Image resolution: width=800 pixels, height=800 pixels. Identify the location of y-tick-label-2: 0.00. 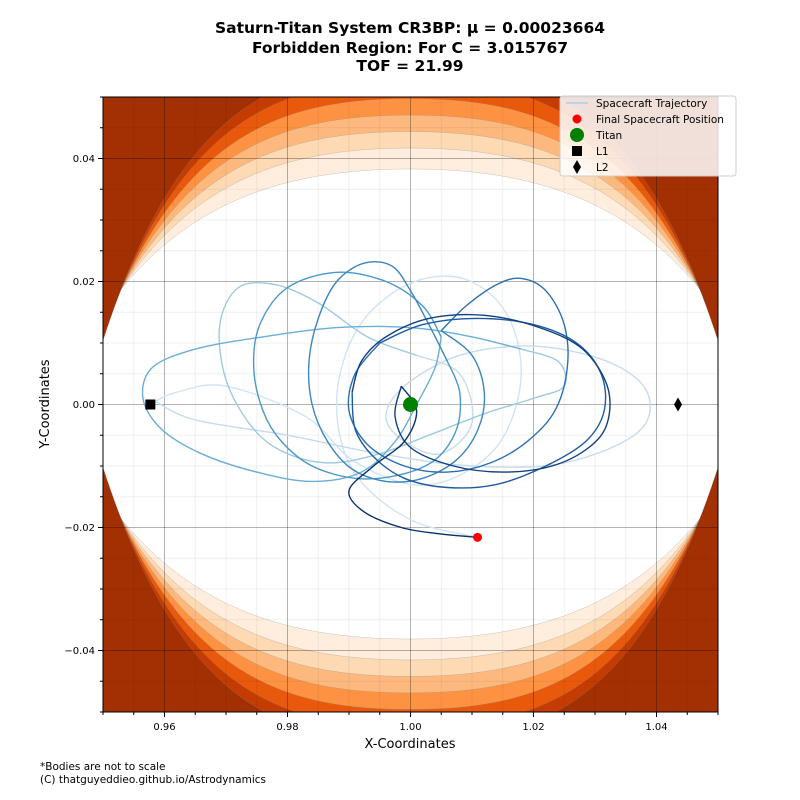
(84, 405).